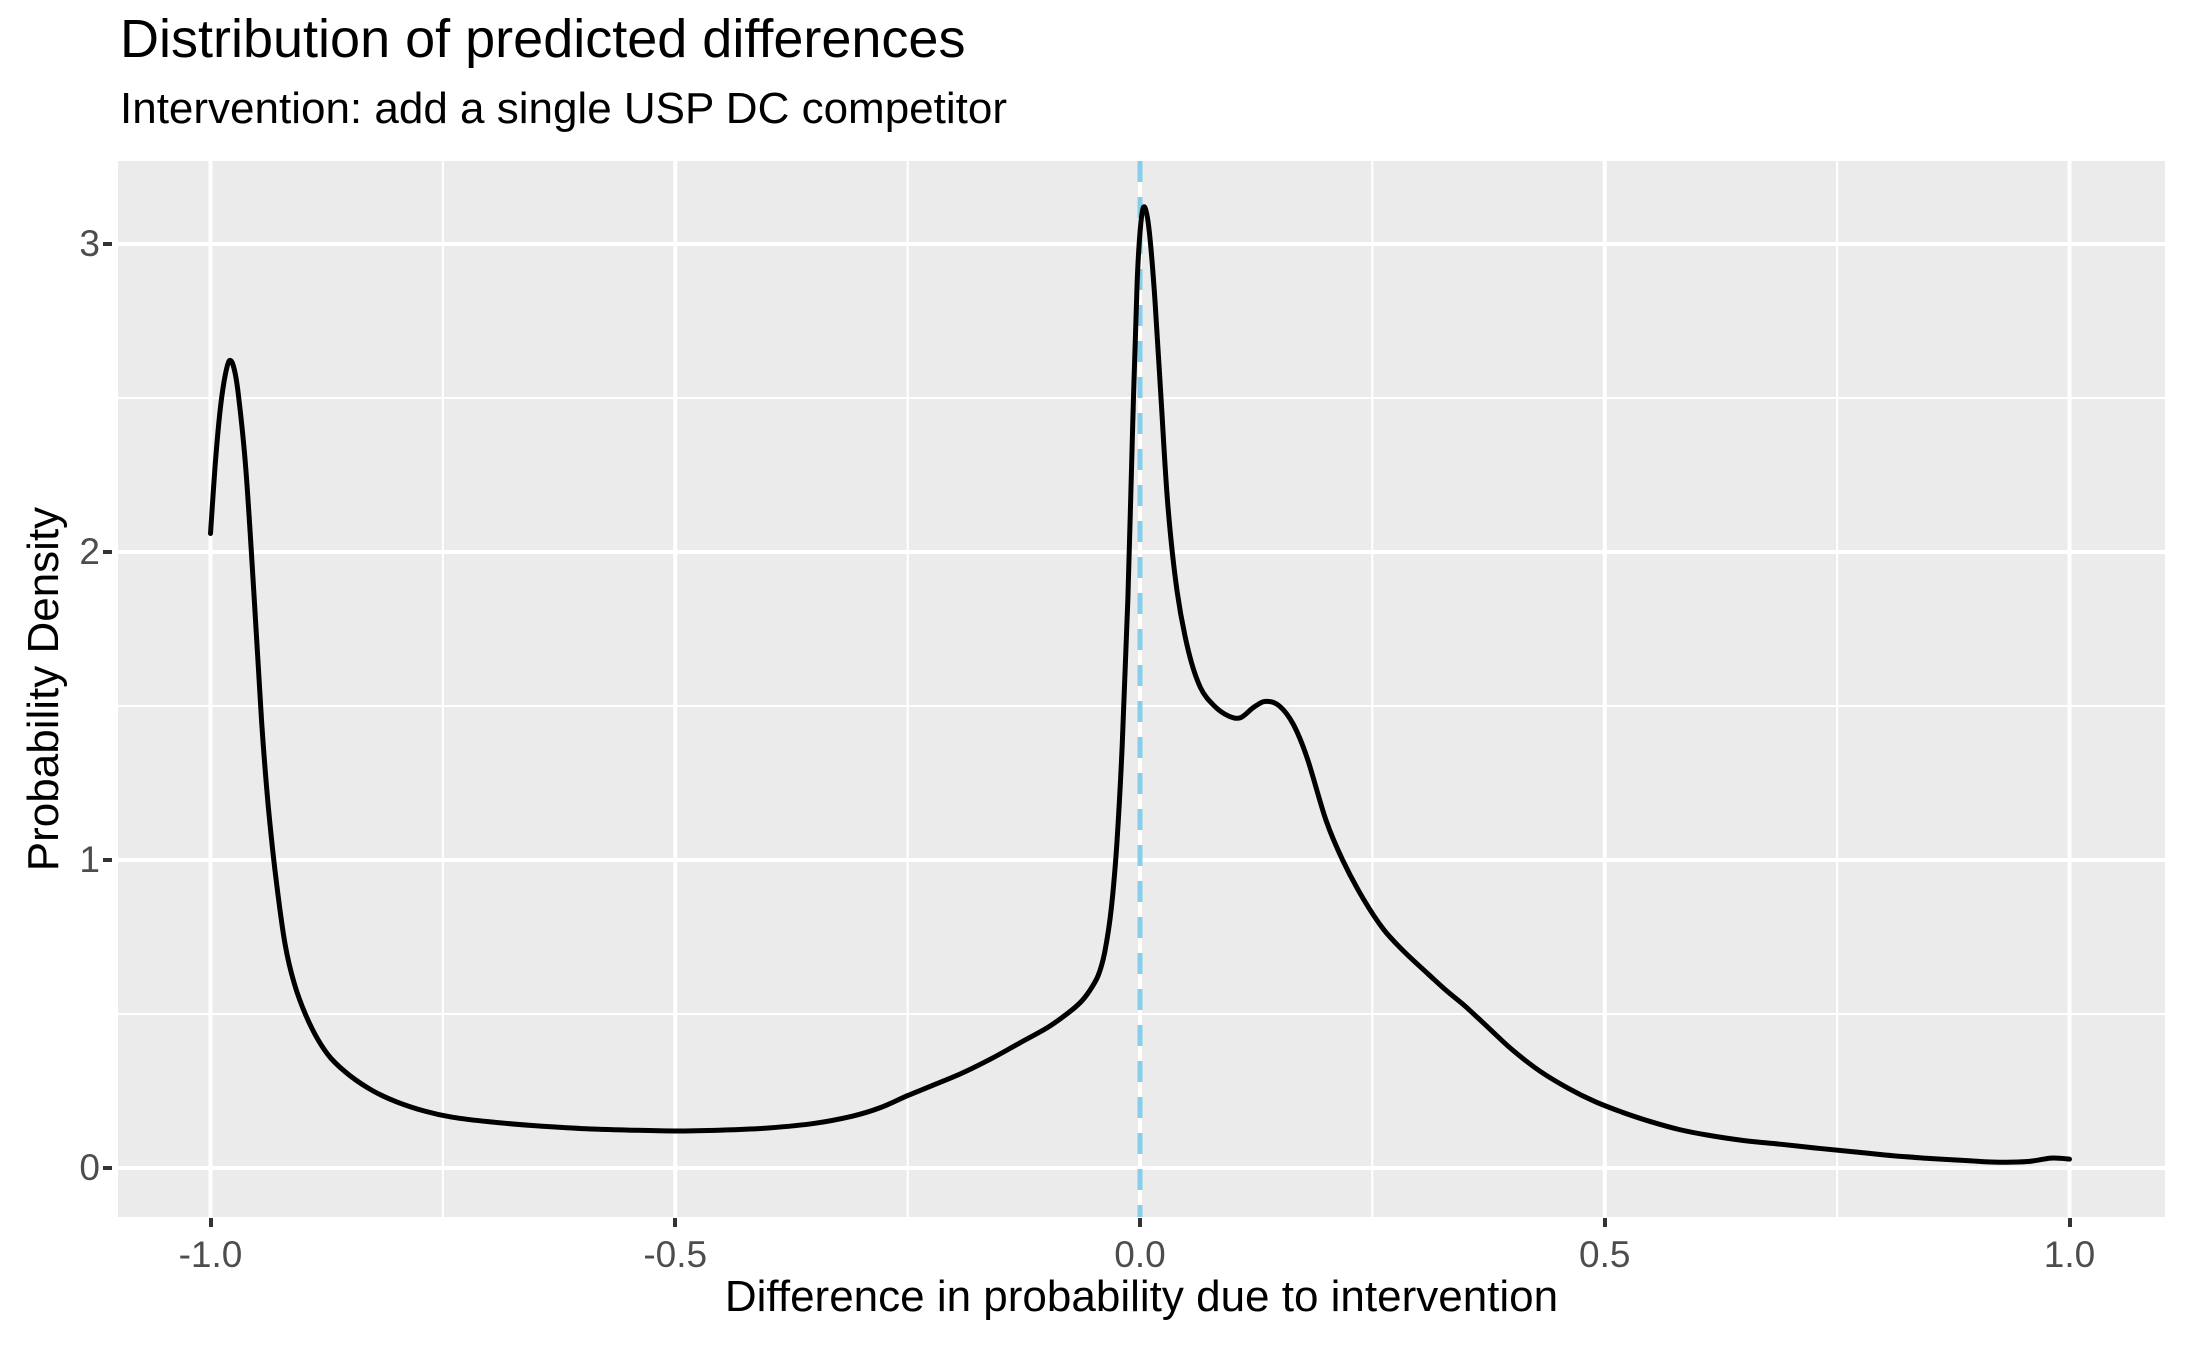 This screenshot has width=2187, height=1350. I want to click on x-tick-label: -1.0, so click(210, 1254).